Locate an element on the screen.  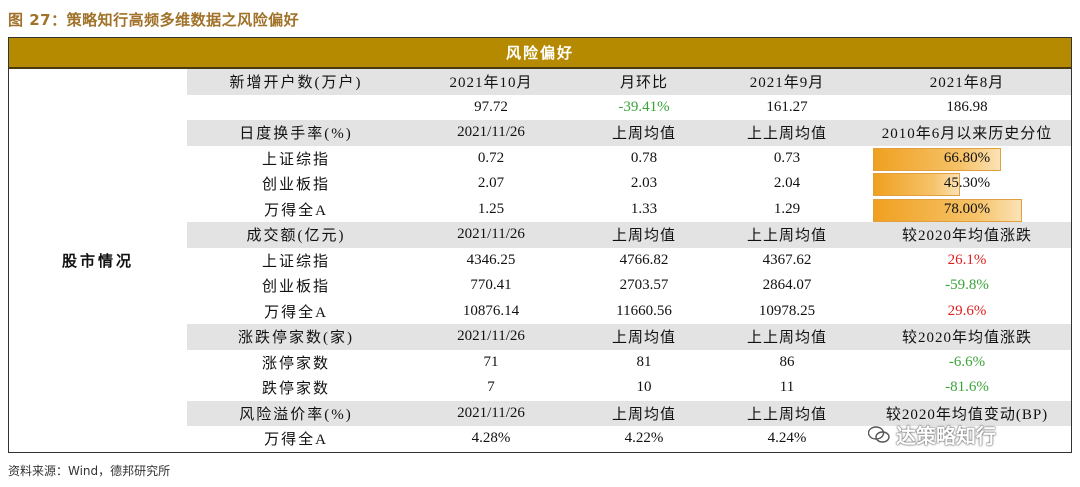
cell-col3: 4367.62 is located at coordinates (787, 259).